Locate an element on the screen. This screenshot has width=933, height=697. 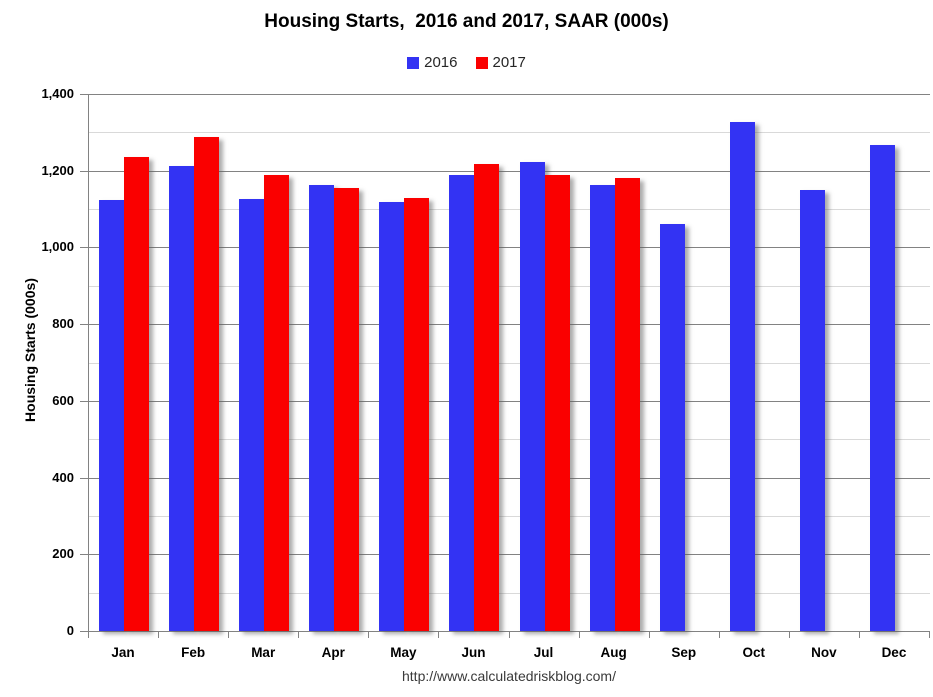
x-tick-label-aug: Aug is located at coordinates (613, 652).